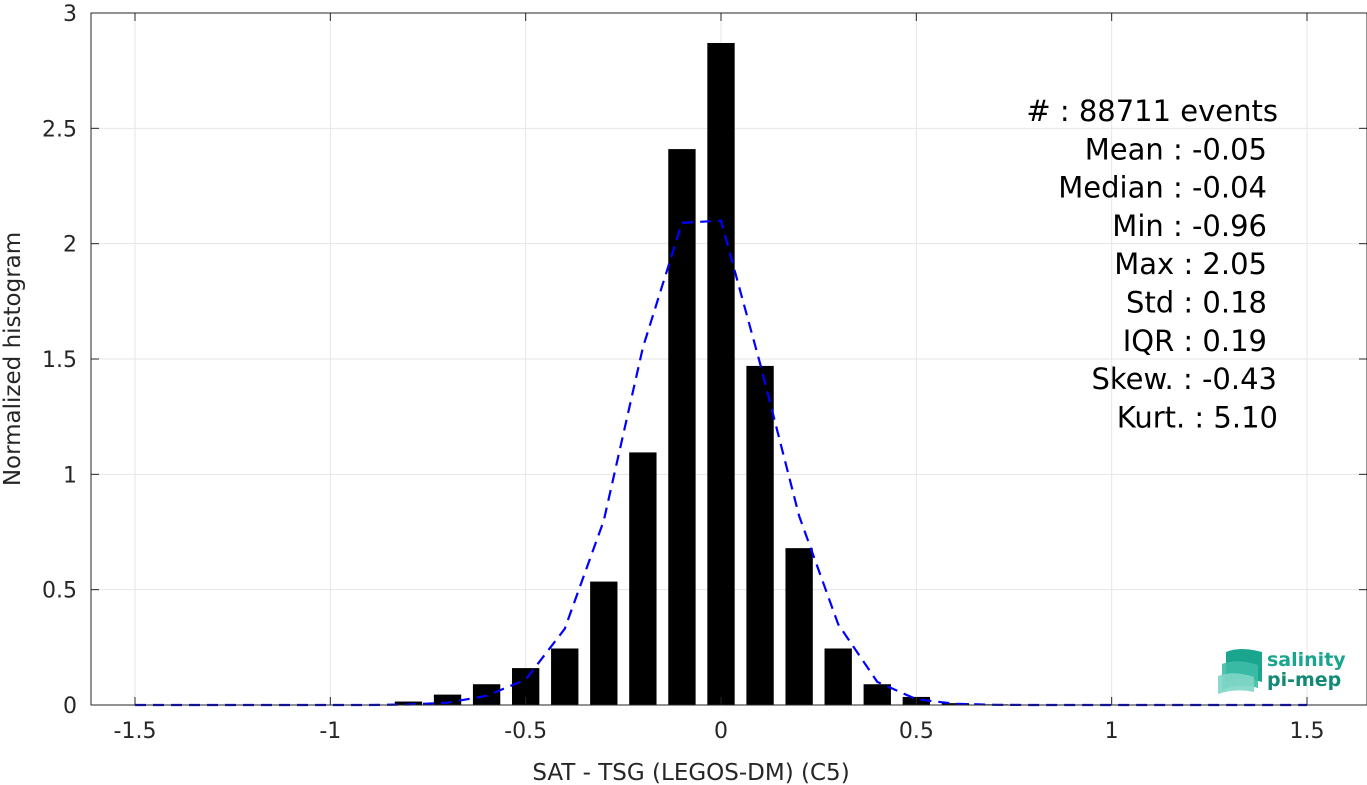  What do you see at coordinates (13, 359) in the screenshot?
I see `y-axis-label: Normalized histogram` at bounding box center [13, 359].